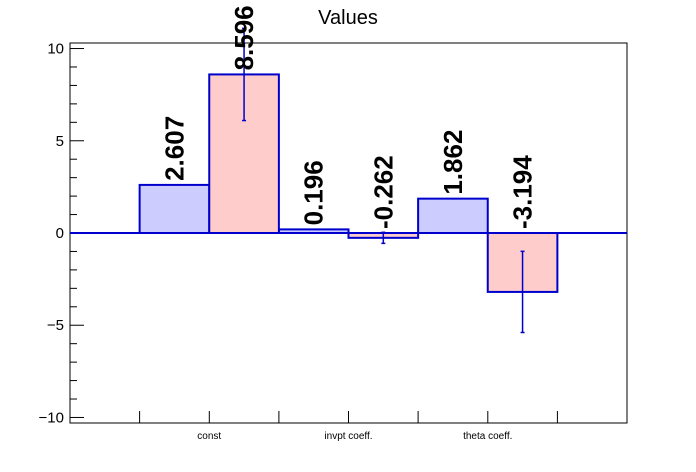 The width and height of the screenshot is (696, 472). What do you see at coordinates (55, 49) in the screenshot?
I see `y-tick-label: 10` at bounding box center [55, 49].